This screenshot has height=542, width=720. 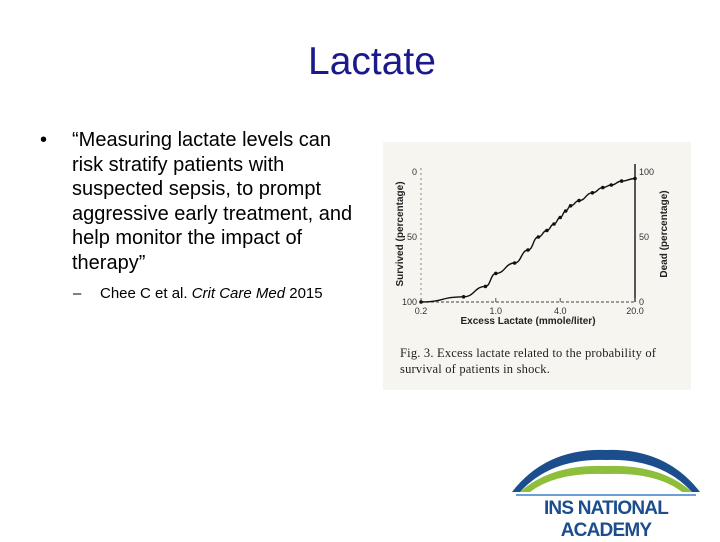 I want to click on x-tick-label: 1.0, so click(x=496, y=311).